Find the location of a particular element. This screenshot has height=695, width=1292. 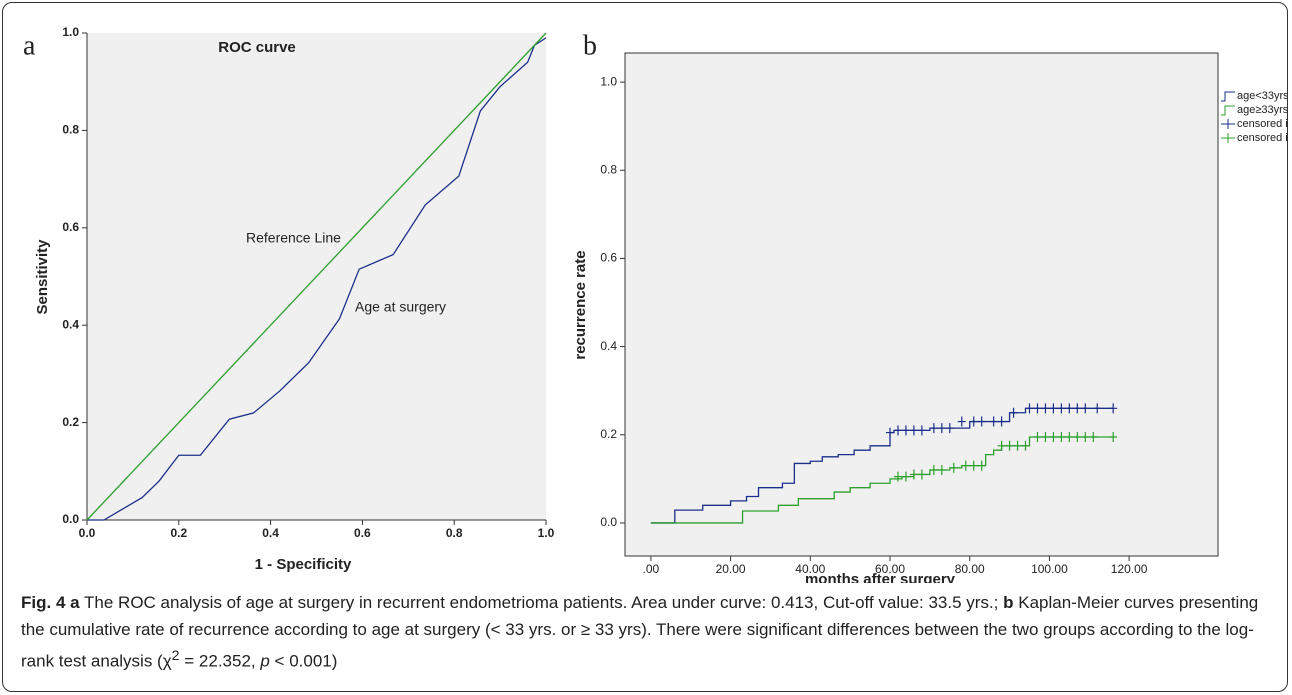

caption-text: < 0.001) is located at coordinates (303, 661).